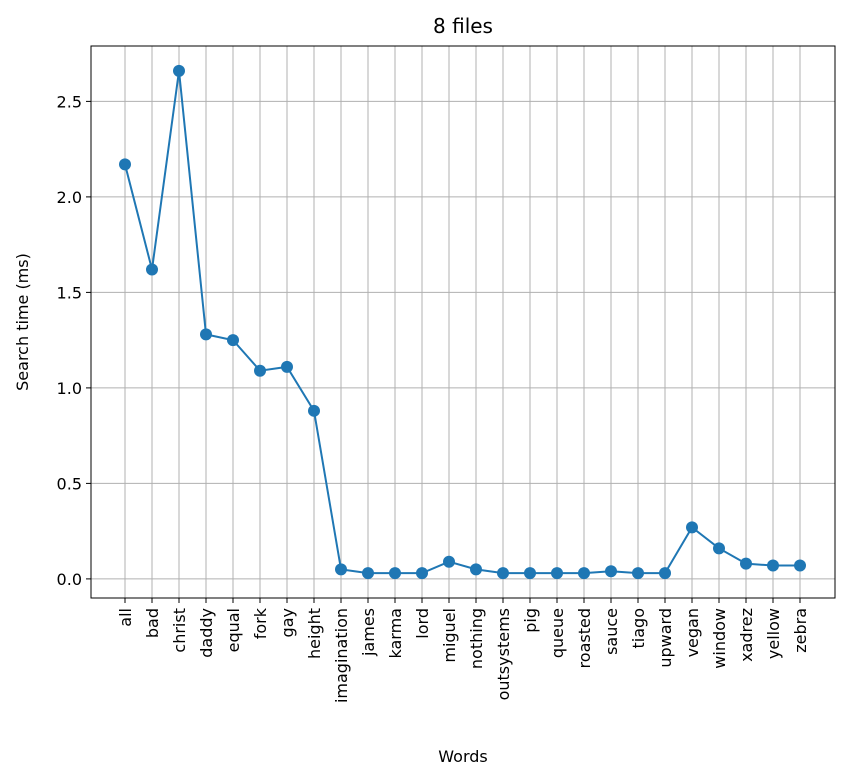 The image size is (850, 782). What do you see at coordinates (557, 633) in the screenshot?
I see `x-tick-label: queue` at bounding box center [557, 633].